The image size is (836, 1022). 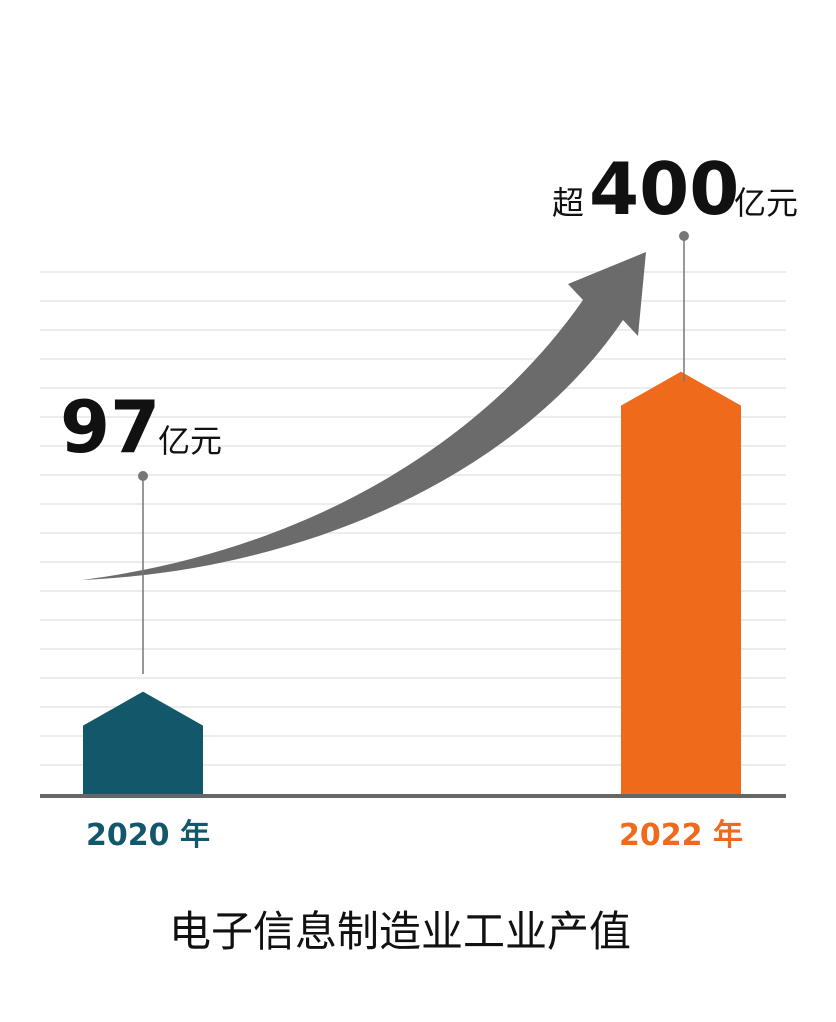 I want to click on annotation-2022: 超 400 亿元, so click(x=675, y=264).